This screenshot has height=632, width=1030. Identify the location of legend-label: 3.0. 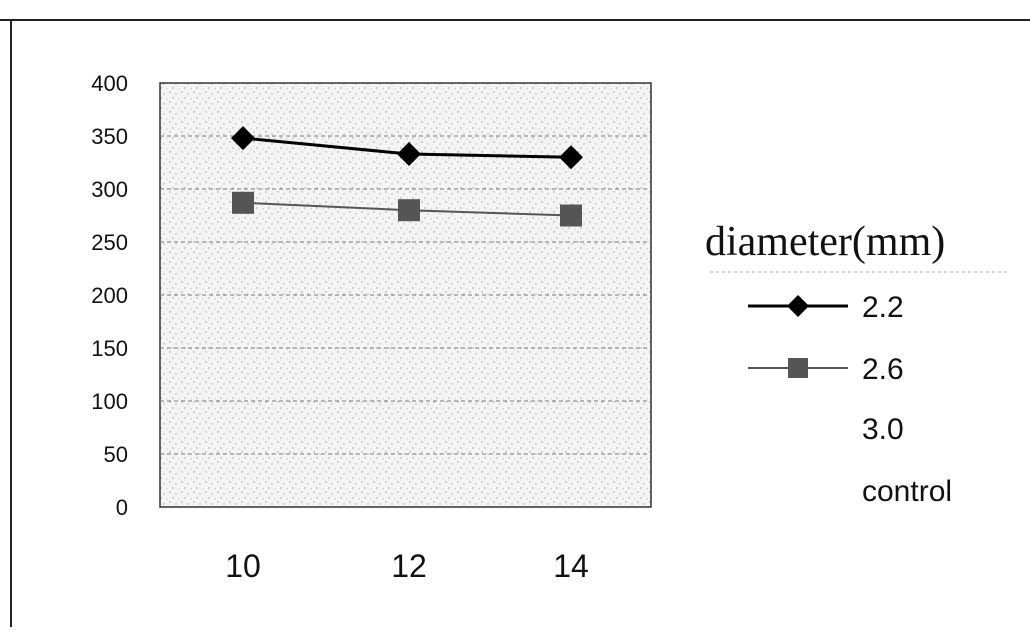
(883, 429).